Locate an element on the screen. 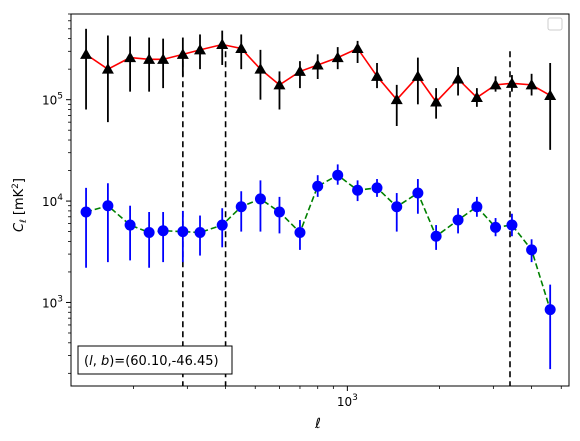  y-label-symbol: C is located at coordinates (19, 227).